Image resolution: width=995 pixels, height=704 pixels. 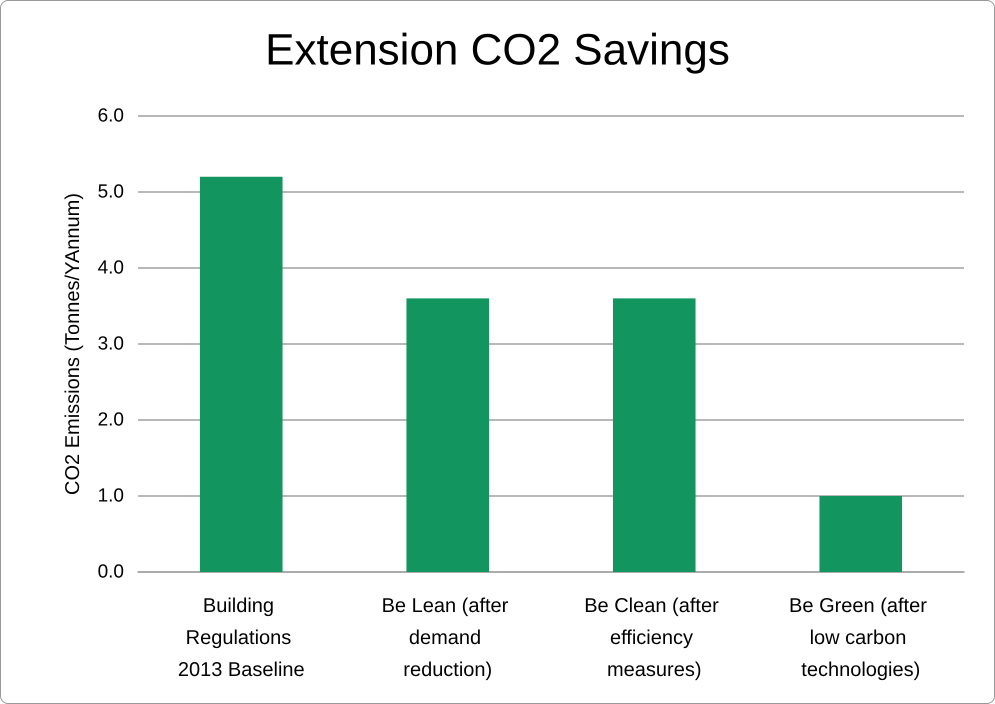 What do you see at coordinates (241, 638) in the screenshot?
I see `x-tick-label: Building Regulations 2013 Baseline` at bounding box center [241, 638].